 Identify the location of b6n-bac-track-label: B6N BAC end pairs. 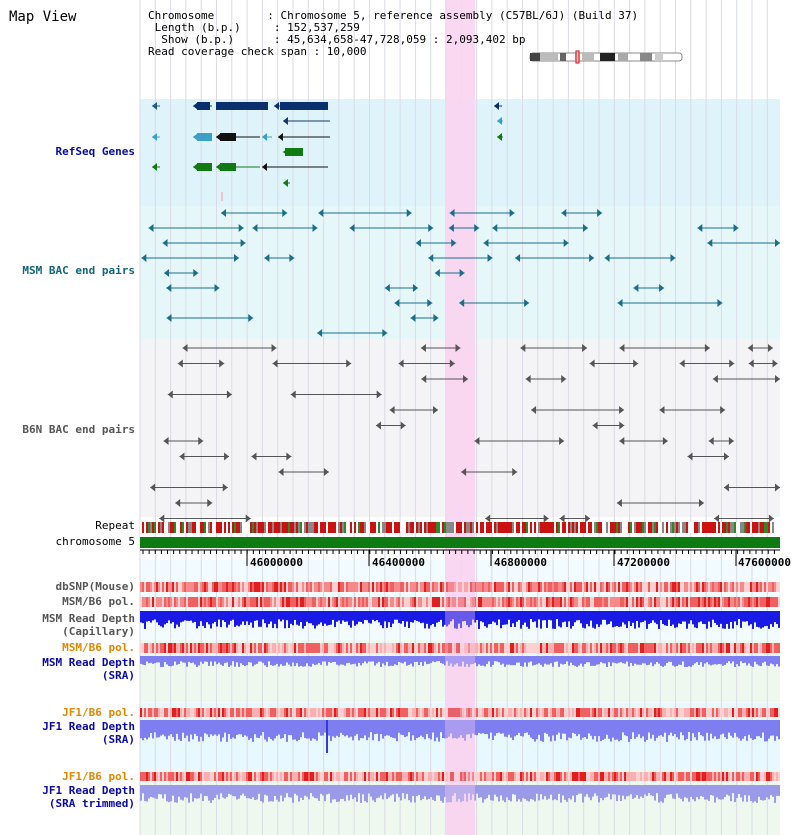
(78, 429).